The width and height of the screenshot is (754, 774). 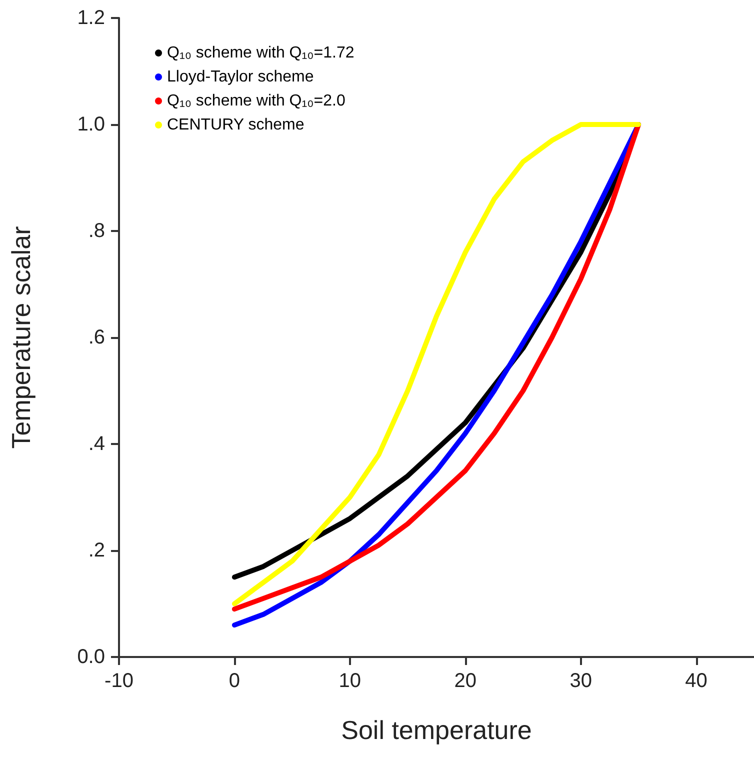 I want to click on y-tick-label: 1.0, so click(x=91, y=125).